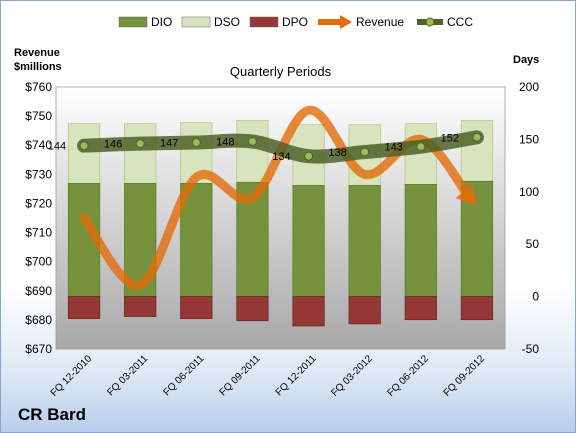  I want to click on chart-title: Quarterly Periods, so click(281, 71).